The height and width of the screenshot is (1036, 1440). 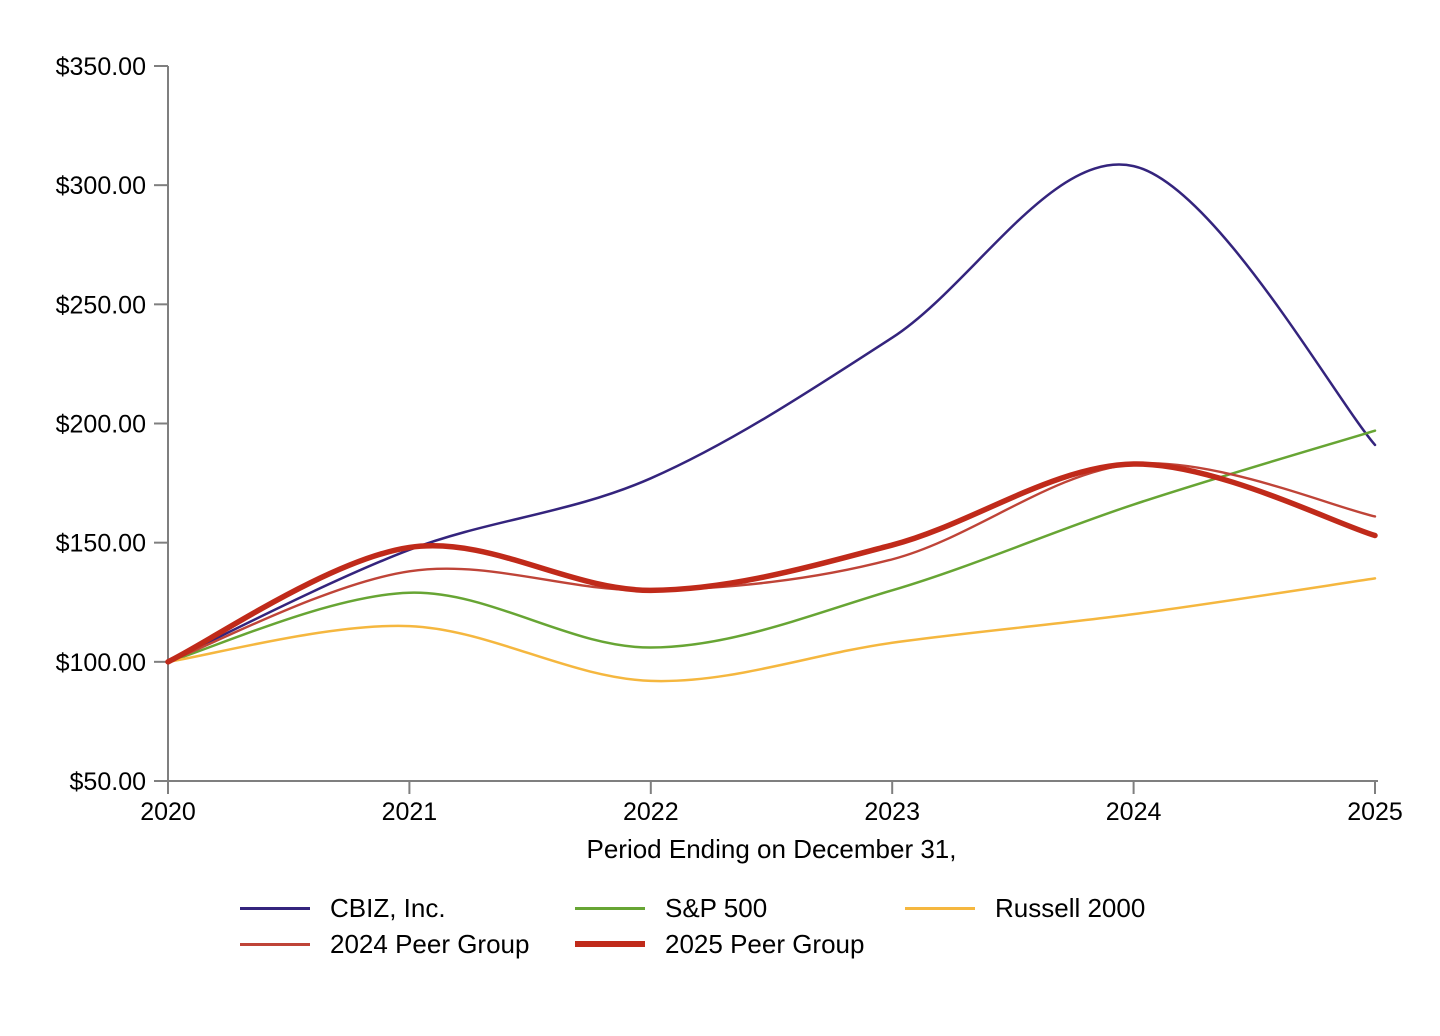 I want to click on x-tick-label: 2021, so click(x=410, y=812).